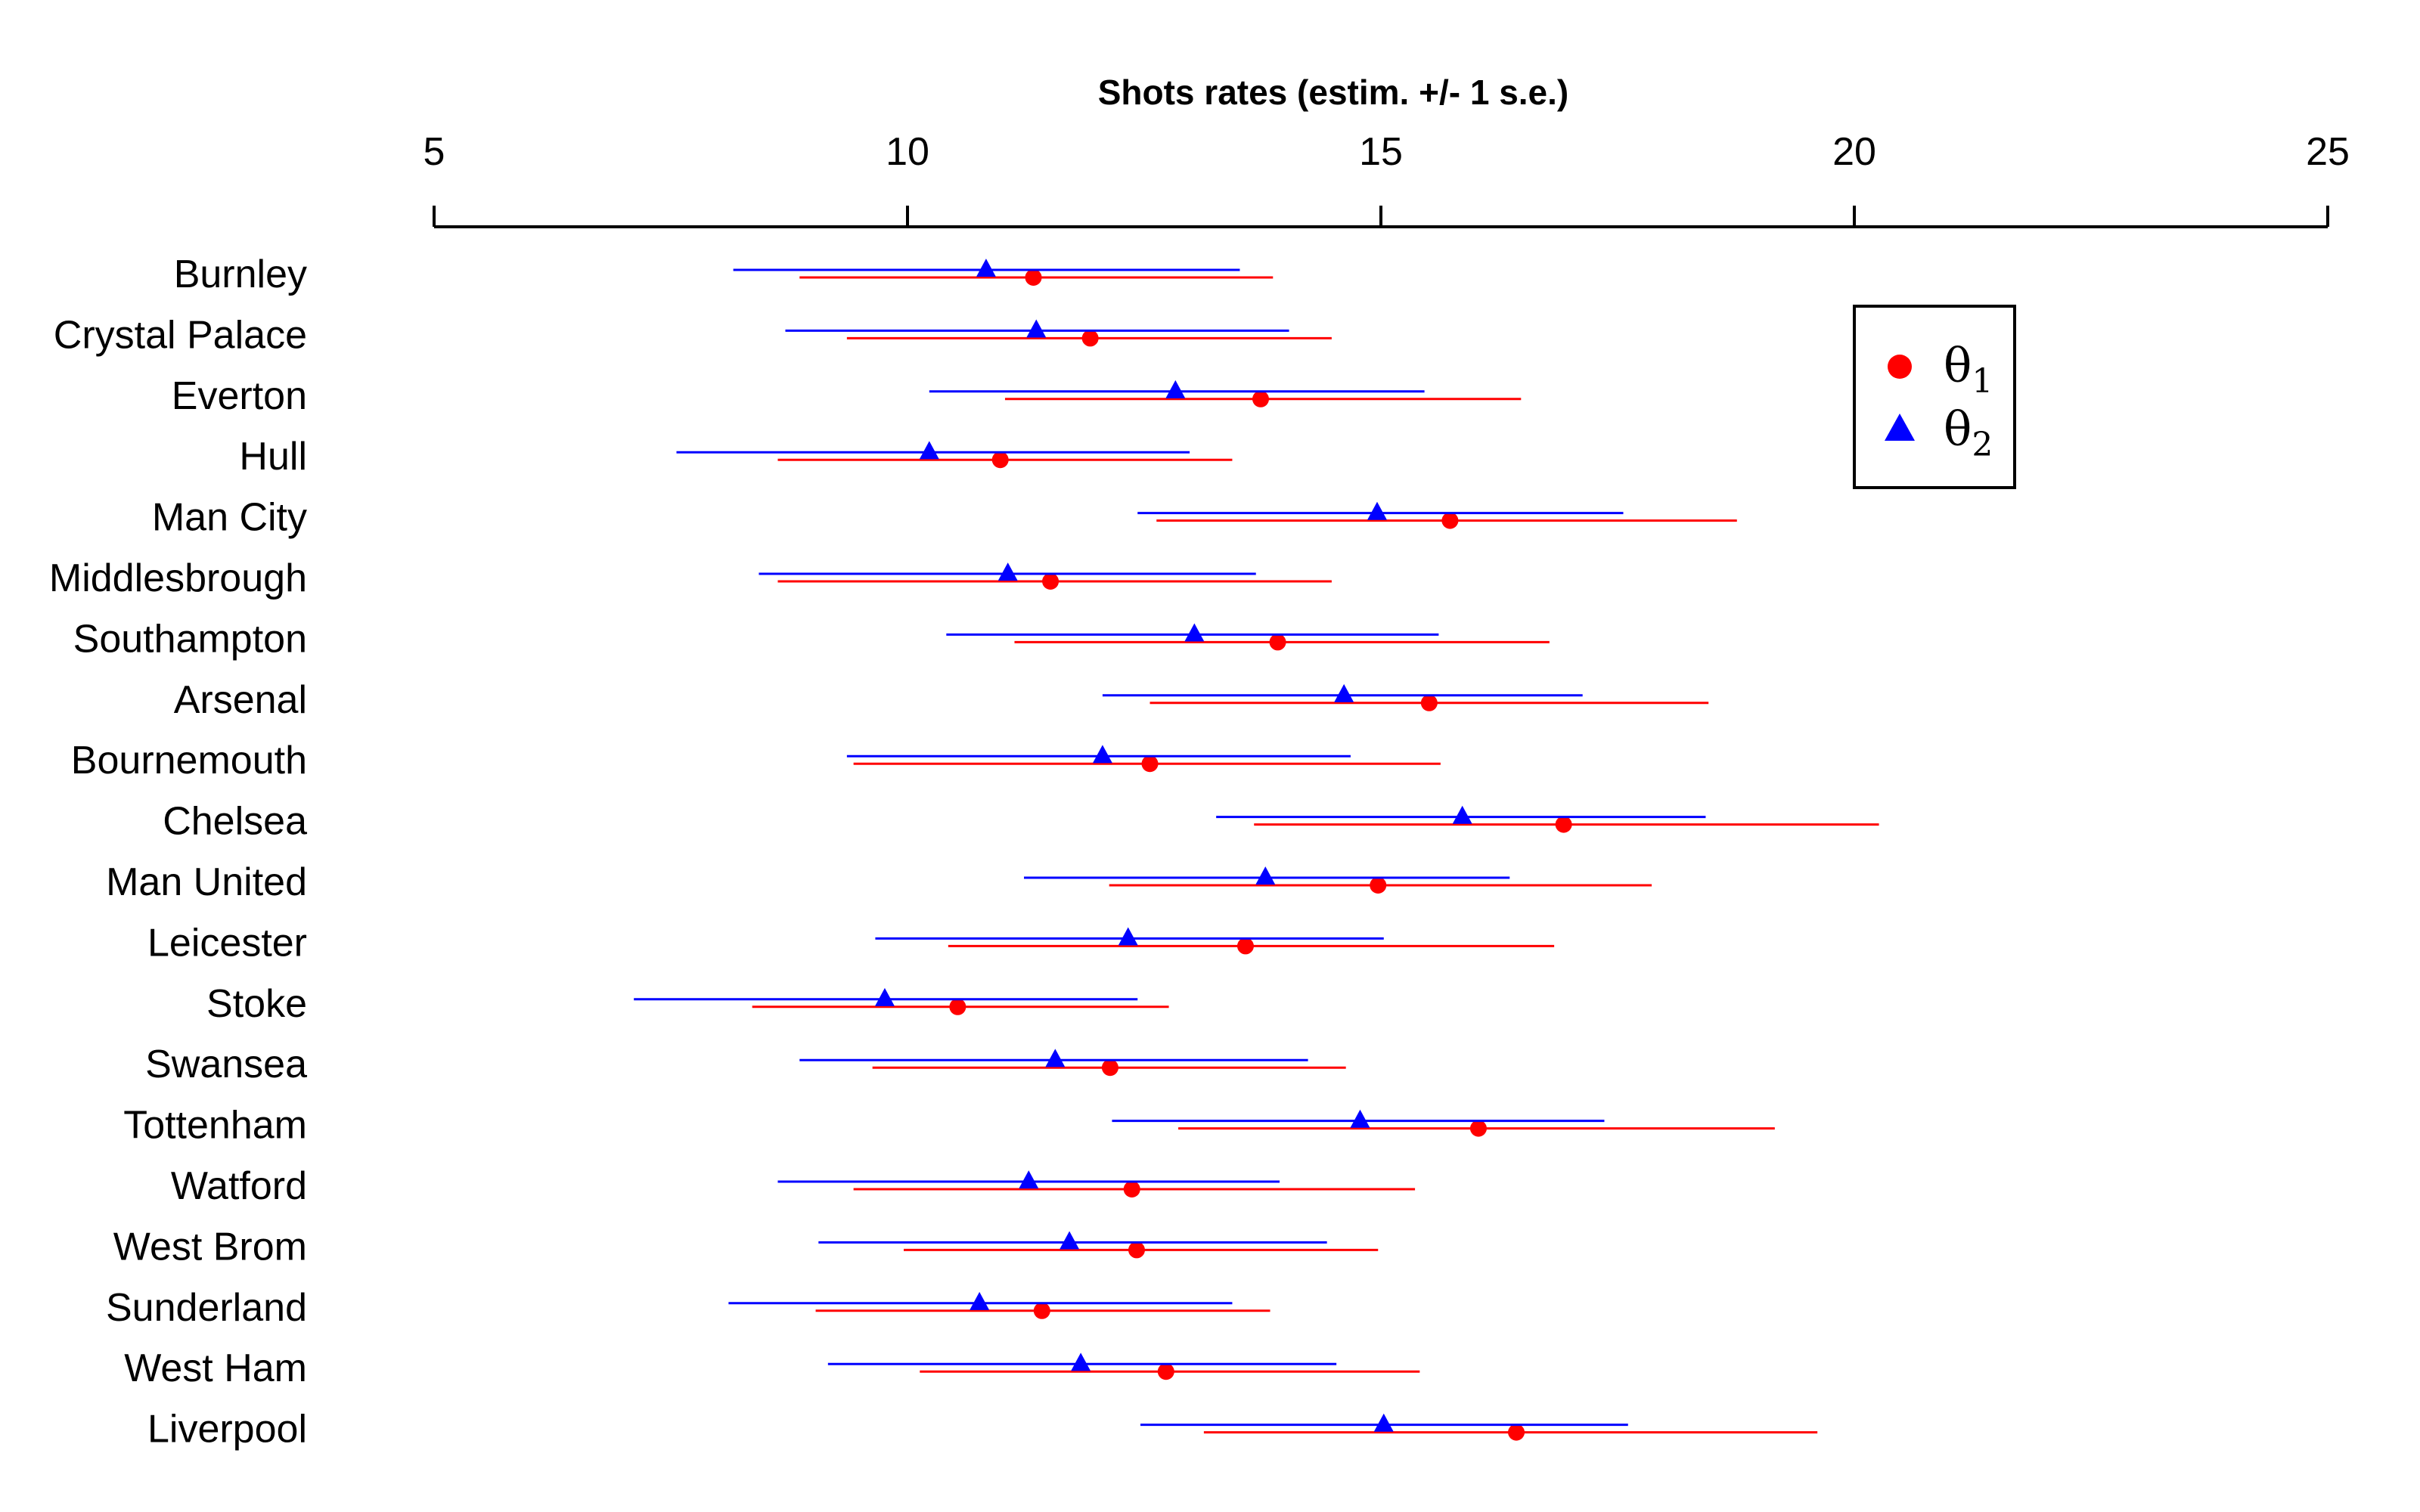  Describe the element at coordinates (1381, 152) in the screenshot. I see `x-tick-label: 15` at that location.